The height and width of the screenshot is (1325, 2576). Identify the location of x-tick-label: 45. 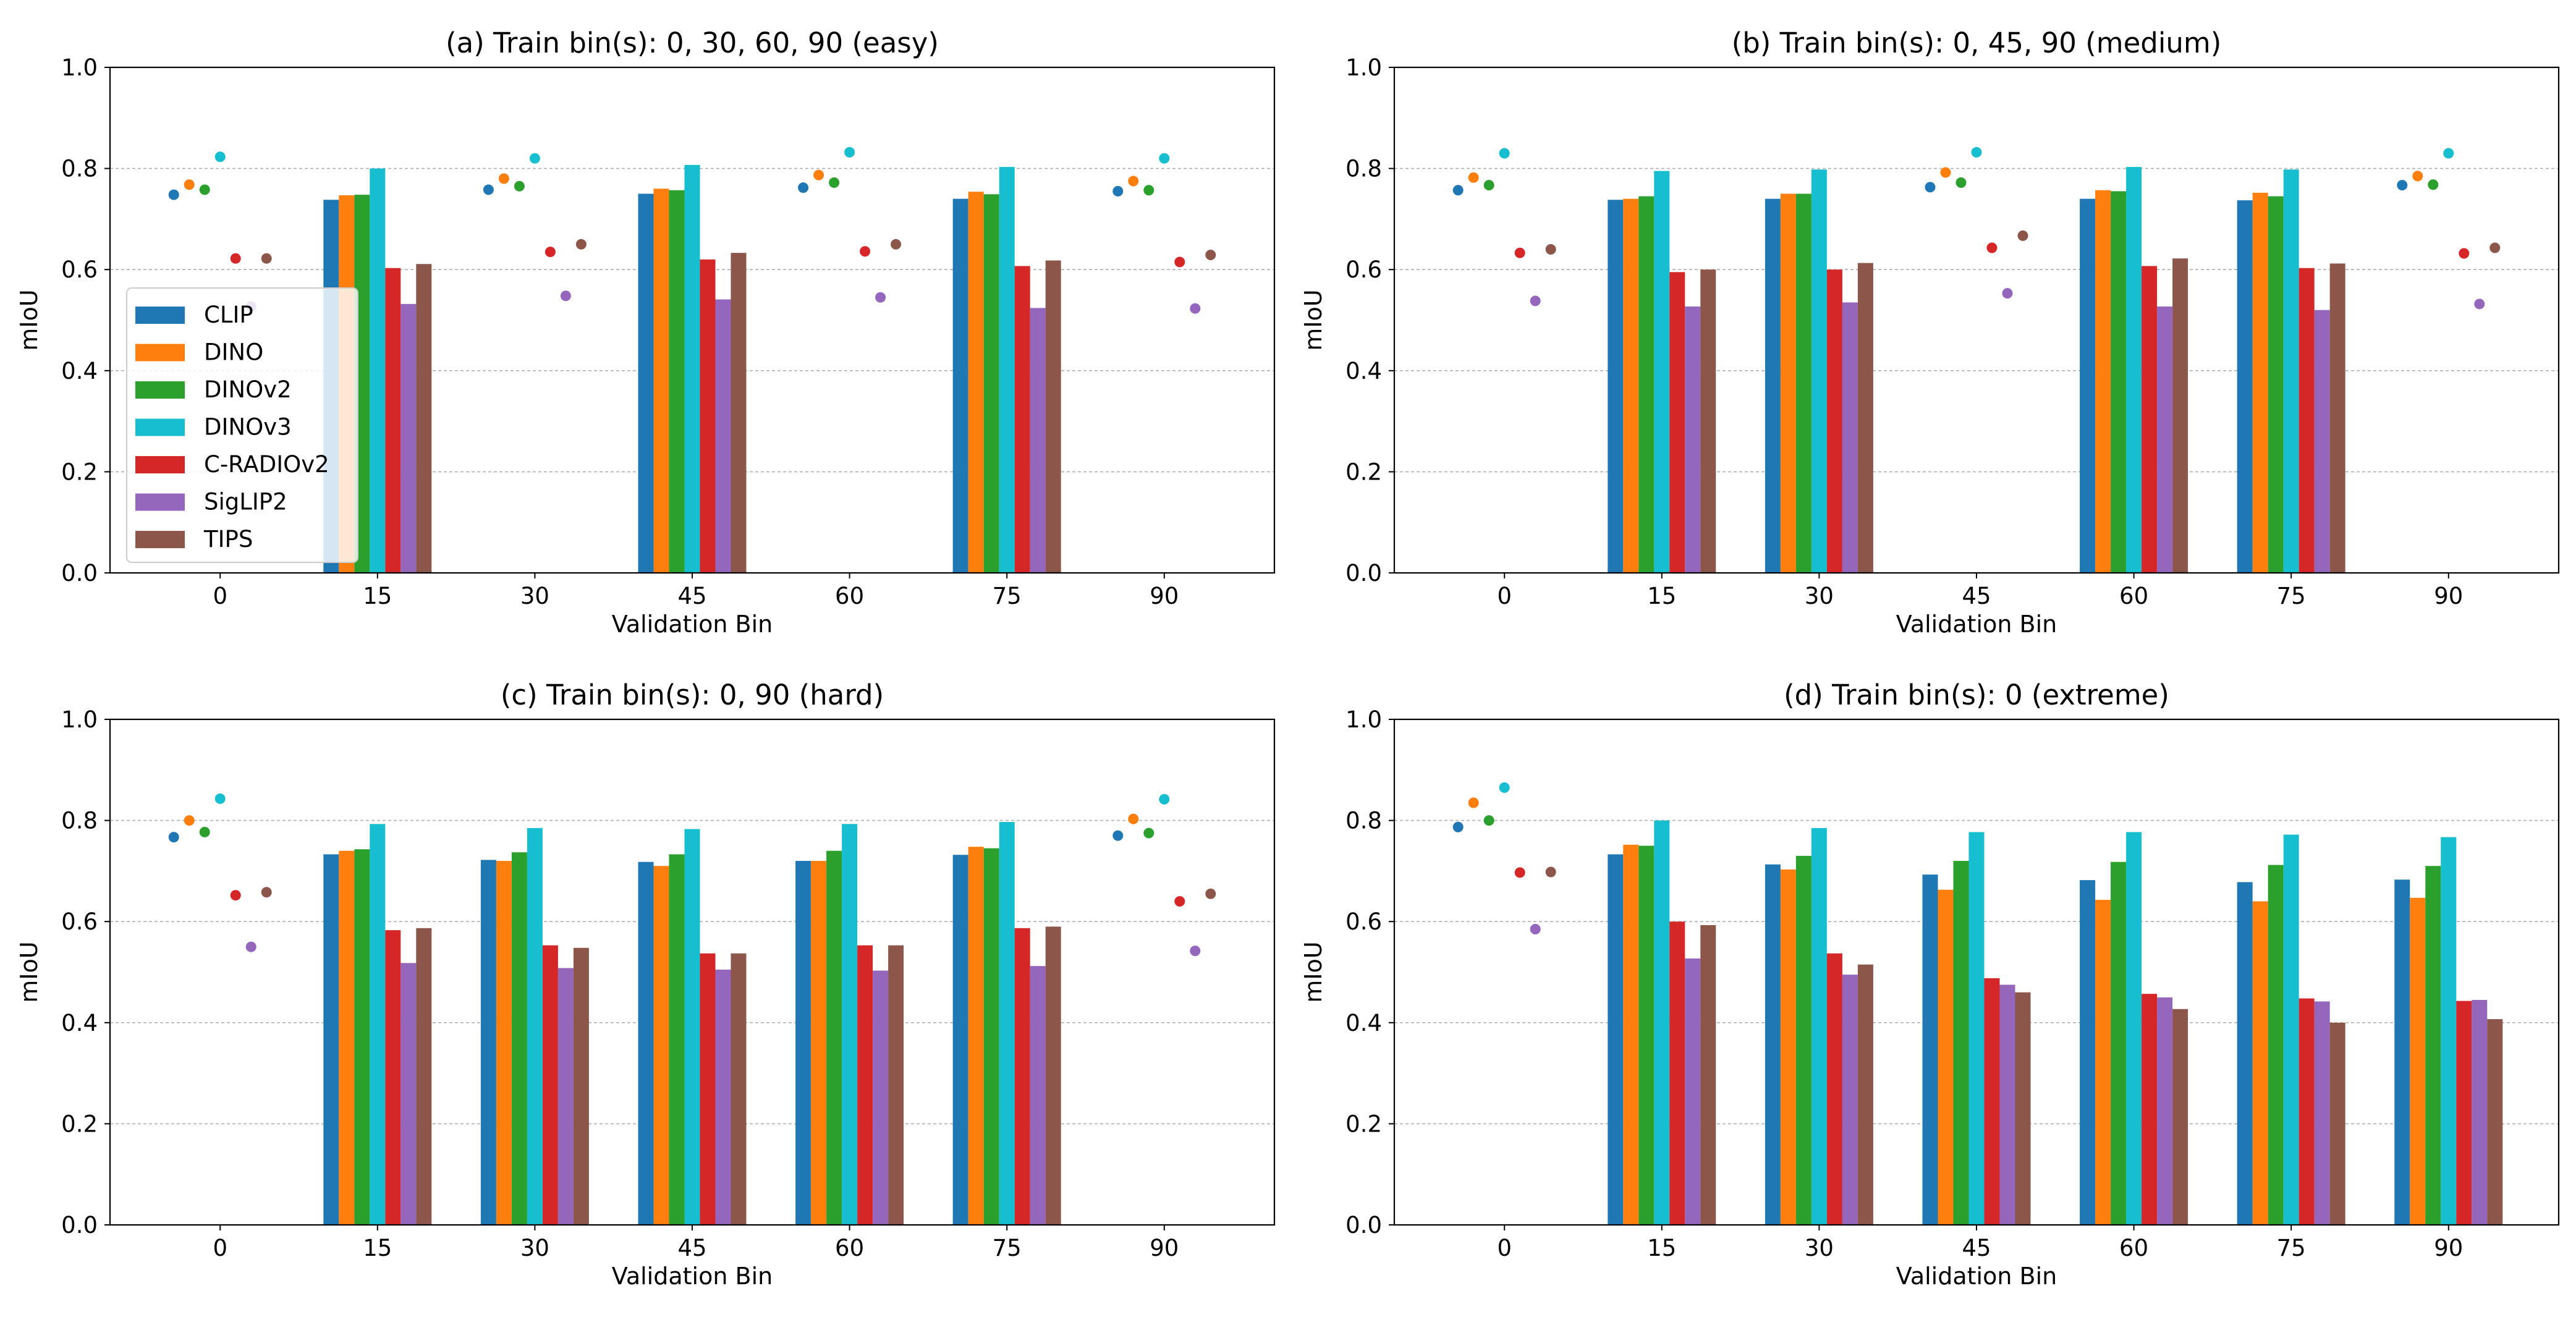
(1976, 1248).